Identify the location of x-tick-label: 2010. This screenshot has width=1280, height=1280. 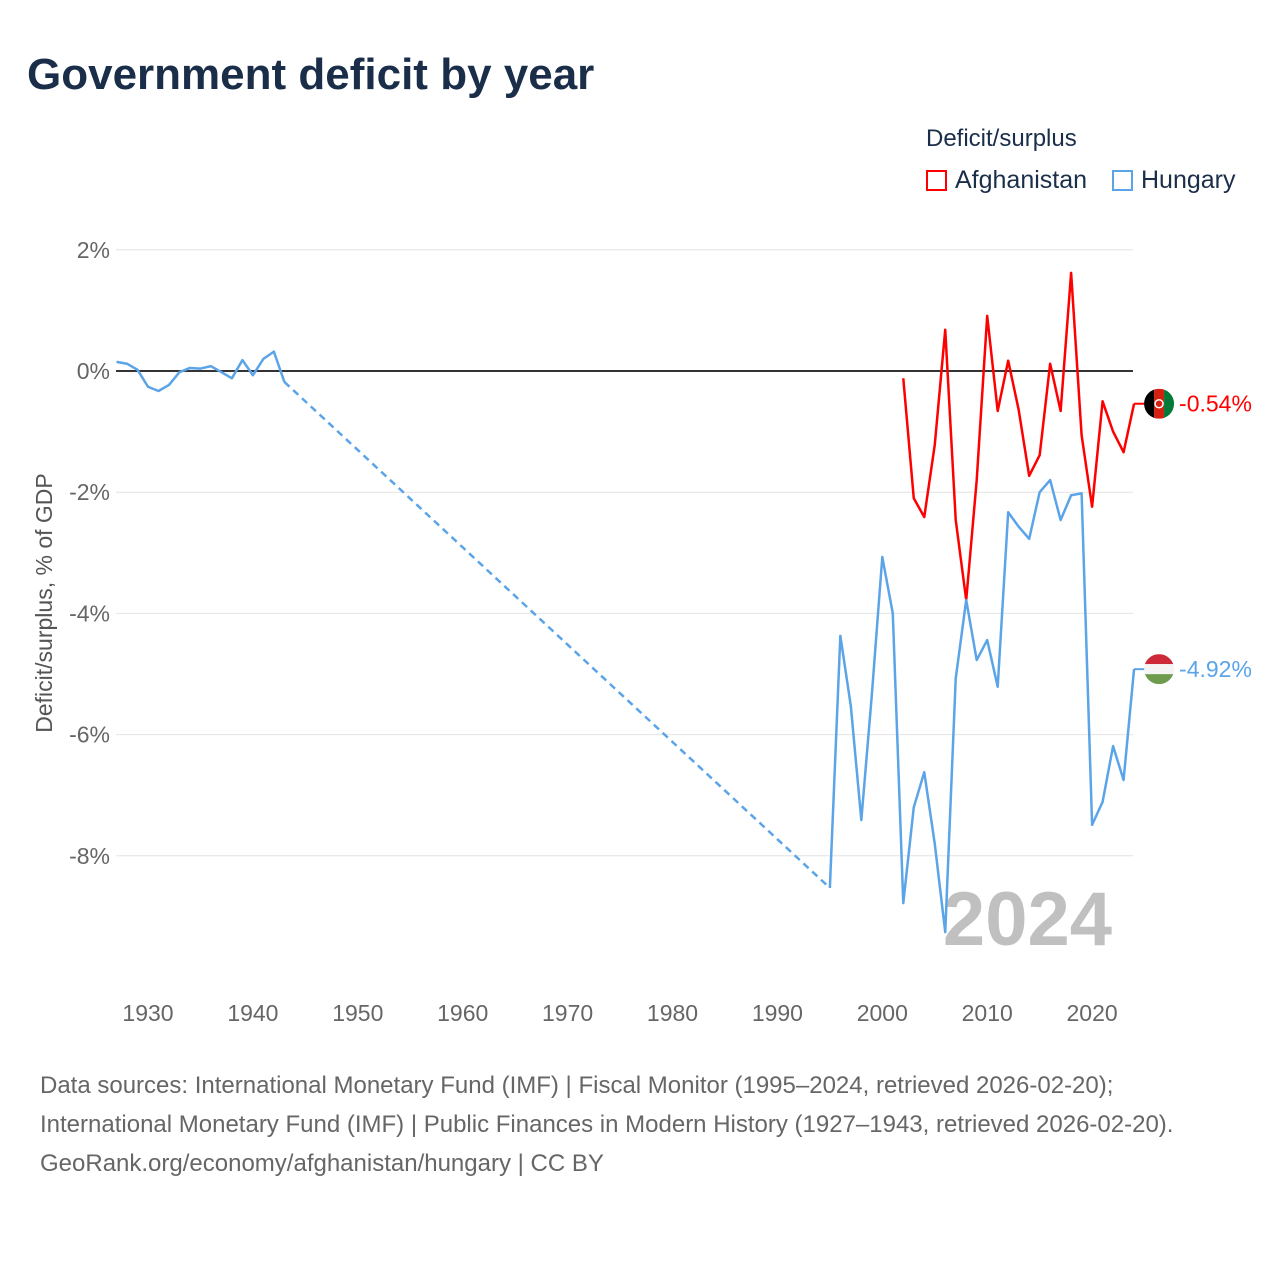
(987, 1013).